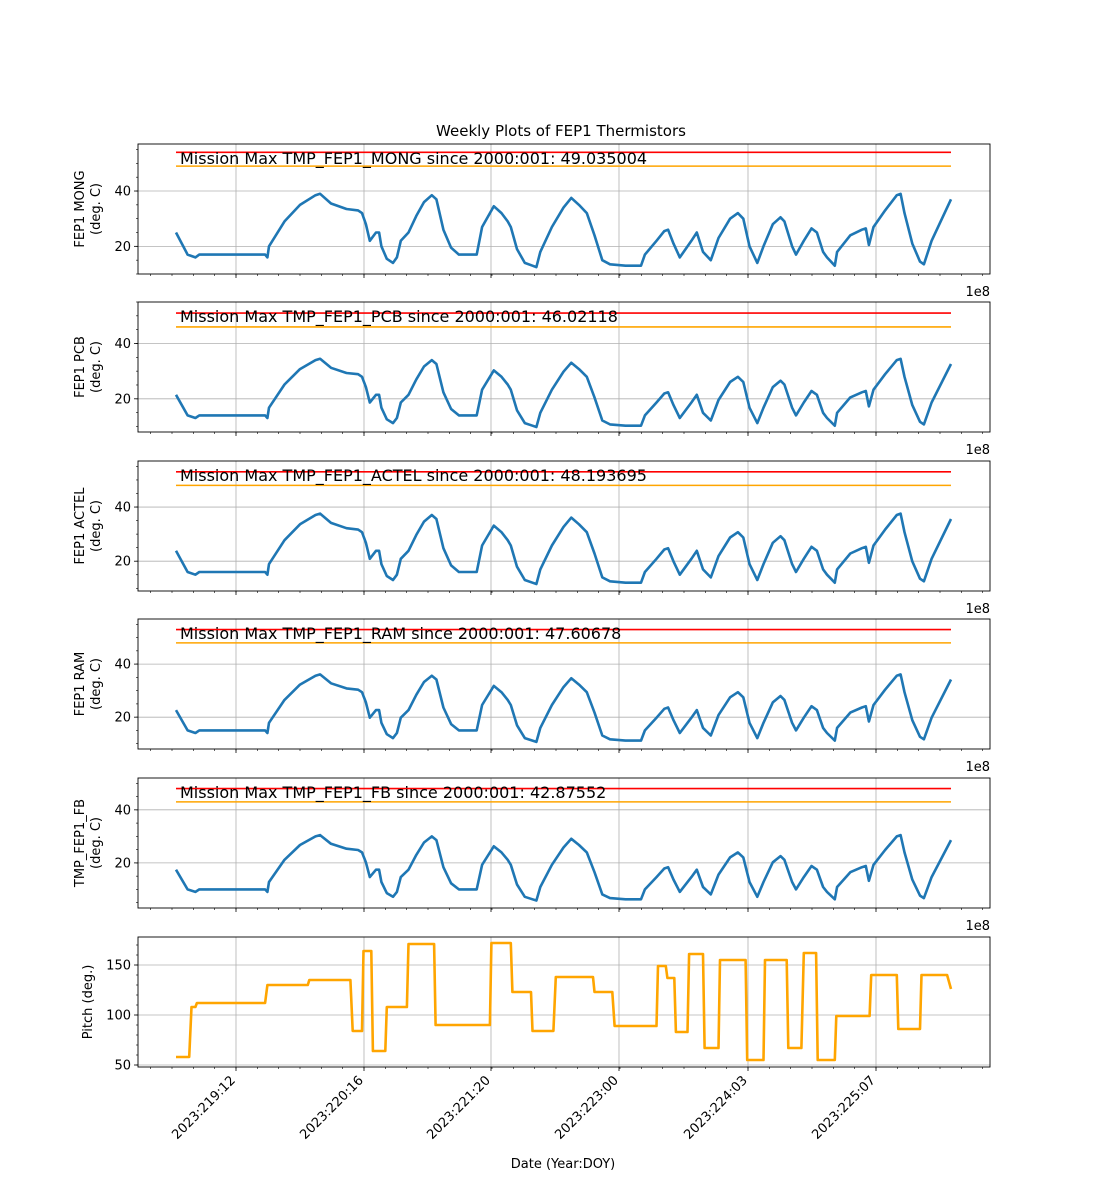 This screenshot has width=1100, height=1200. Describe the element at coordinates (80, 684) in the screenshot. I see `y-axis-label: FEP1 RAM` at that location.